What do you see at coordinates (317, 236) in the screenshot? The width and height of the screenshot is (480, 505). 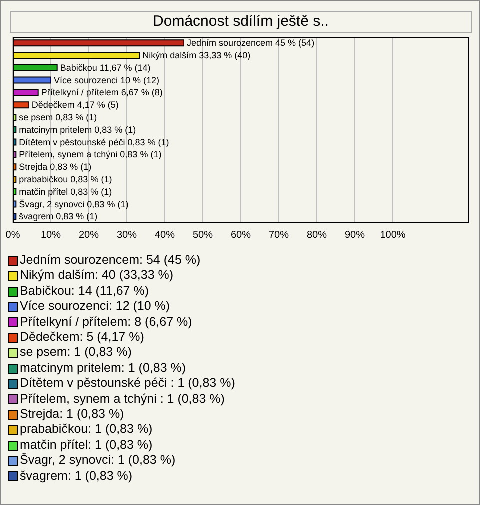 I see `x-tick-label: 80%` at bounding box center [317, 236].